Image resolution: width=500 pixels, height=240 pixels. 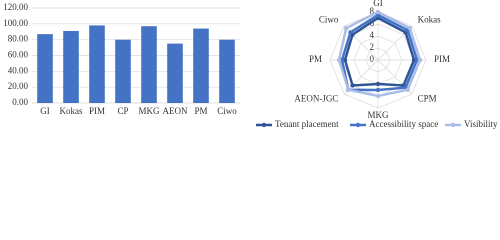 What do you see at coordinates (15, 7) in the screenshot?
I see `y-tick-label: 120.00` at bounding box center [15, 7].